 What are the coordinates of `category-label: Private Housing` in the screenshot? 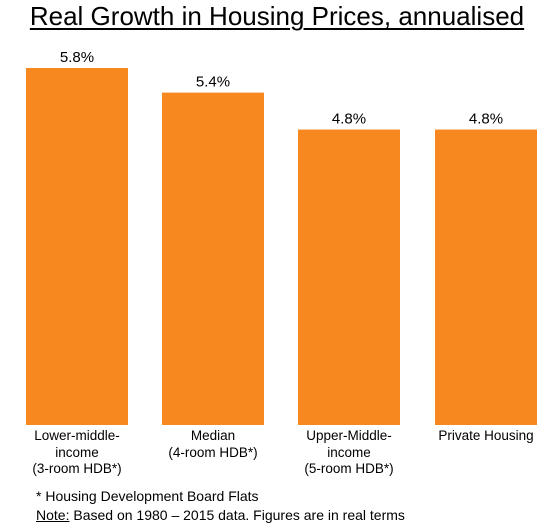 It's located at (486, 435).